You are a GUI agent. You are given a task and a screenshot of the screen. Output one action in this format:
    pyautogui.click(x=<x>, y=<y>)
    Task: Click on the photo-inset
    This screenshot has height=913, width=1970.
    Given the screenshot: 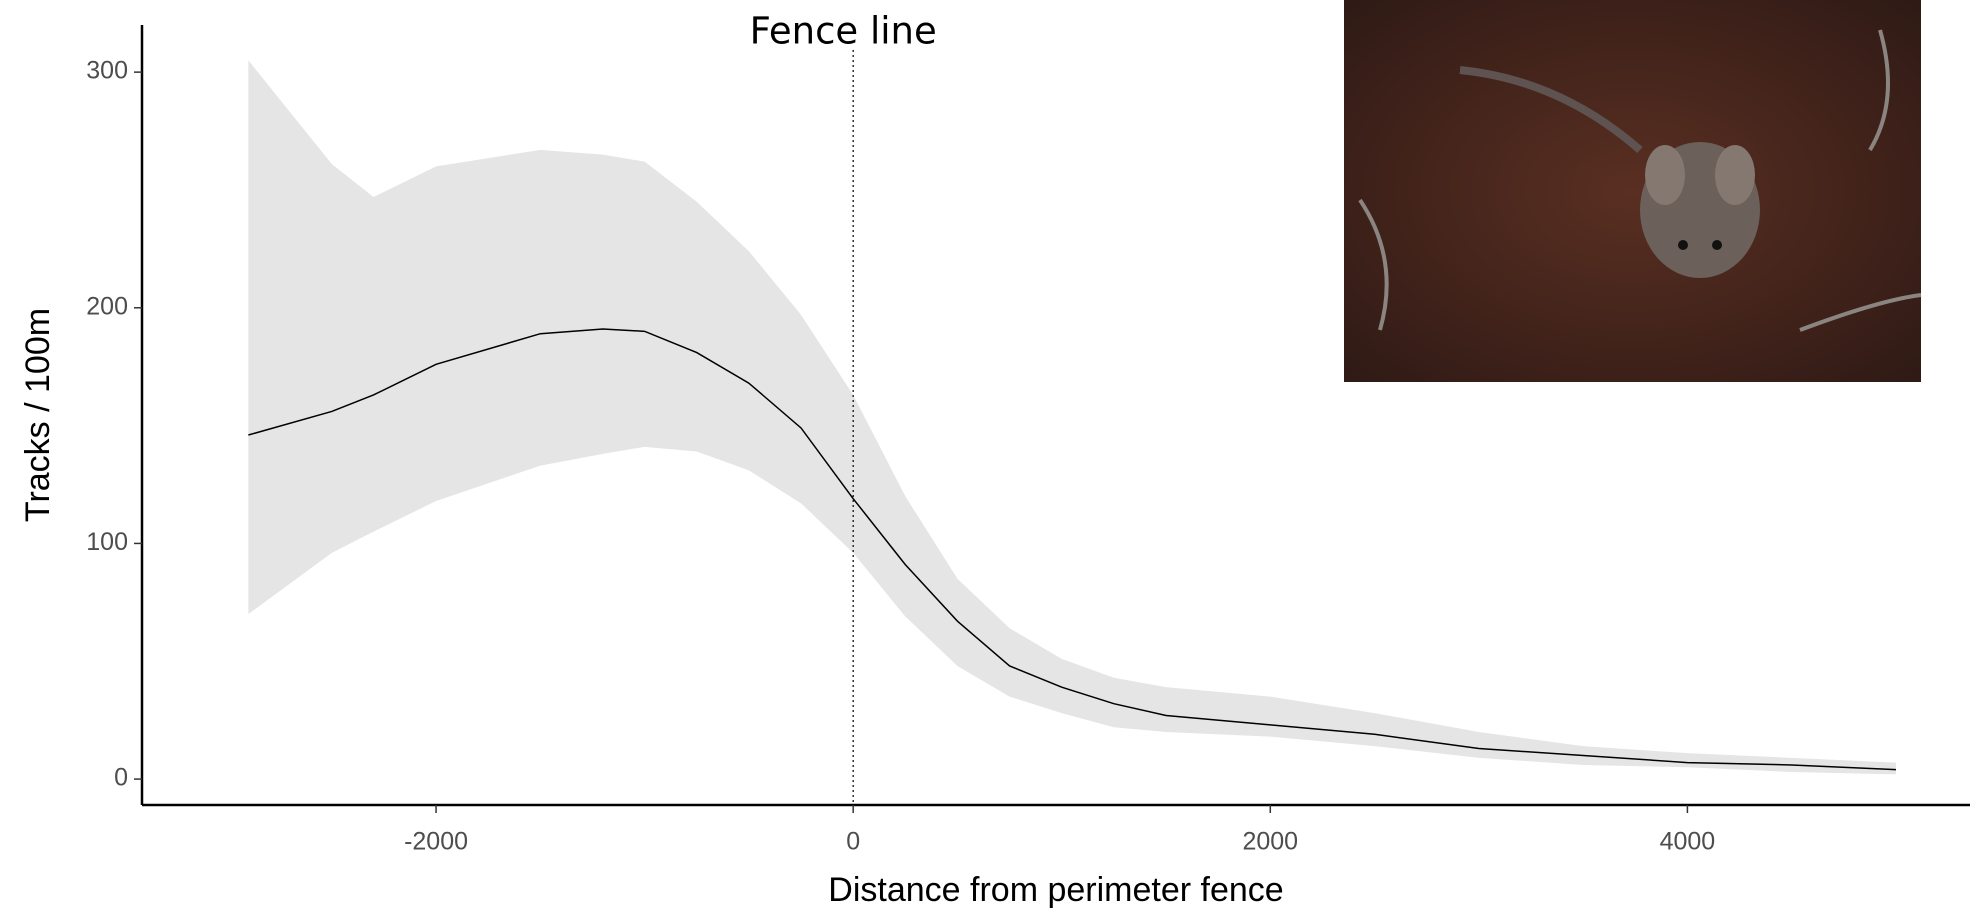 What is the action you would take?
    pyautogui.click(x=1633, y=191)
    